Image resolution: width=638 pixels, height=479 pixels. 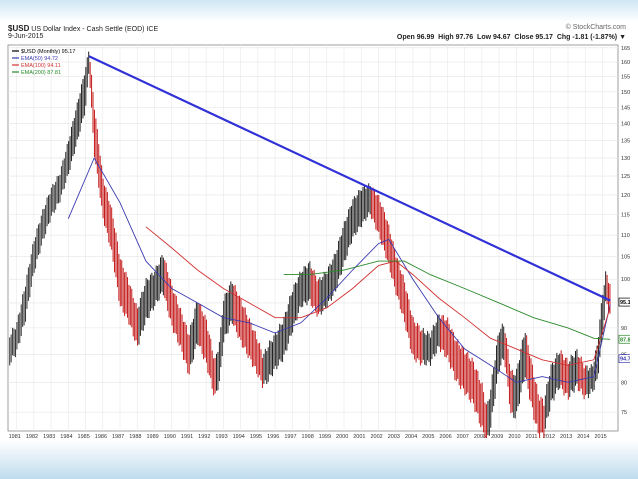 I want to click on value-tags: 95.17 87.81 94.72, so click(x=624, y=330).